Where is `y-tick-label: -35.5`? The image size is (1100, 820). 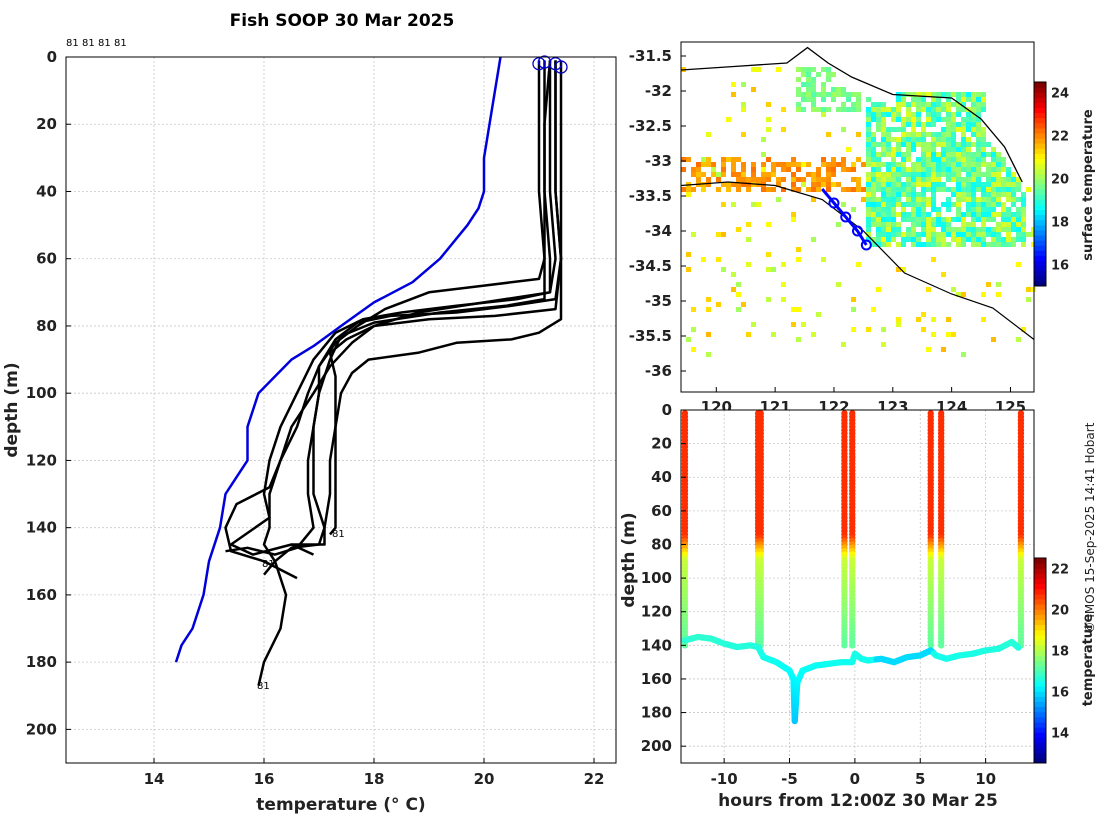 y-tick-label: -35.5 is located at coordinates (650, 336).